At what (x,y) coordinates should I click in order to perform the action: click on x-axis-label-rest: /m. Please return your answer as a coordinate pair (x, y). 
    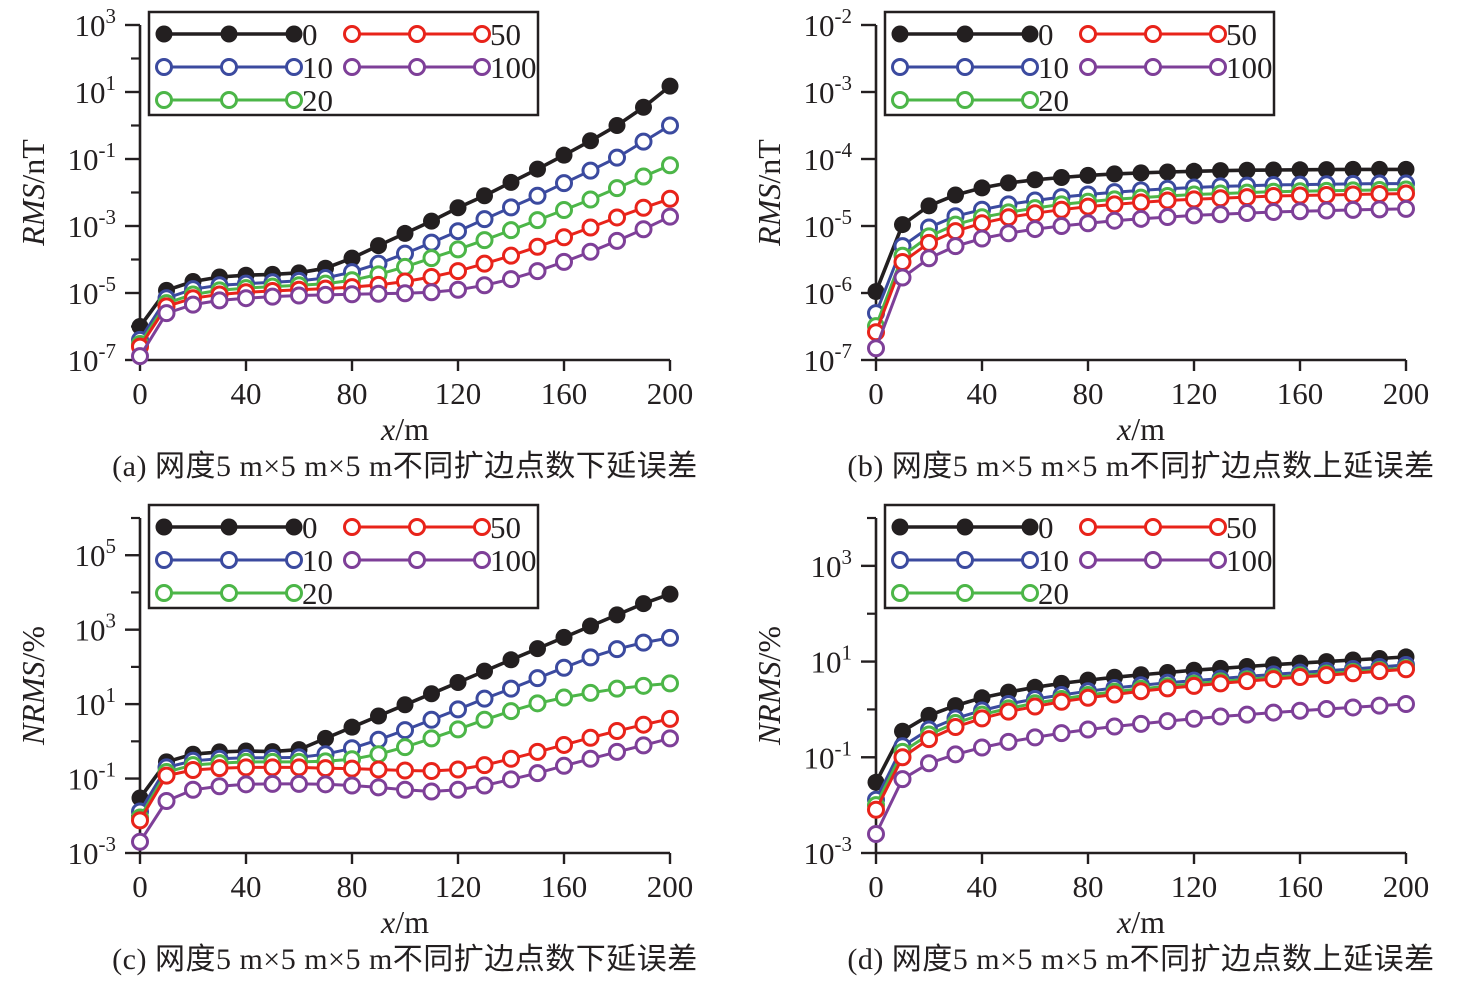
    Looking at the image, I should click on (1148, 429).